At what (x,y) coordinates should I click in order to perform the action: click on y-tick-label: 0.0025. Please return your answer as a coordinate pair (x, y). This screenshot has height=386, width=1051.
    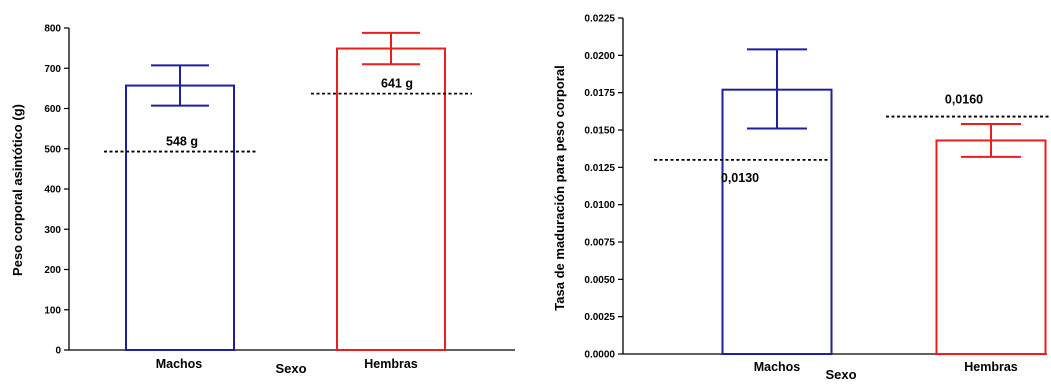
    Looking at the image, I should click on (599, 317).